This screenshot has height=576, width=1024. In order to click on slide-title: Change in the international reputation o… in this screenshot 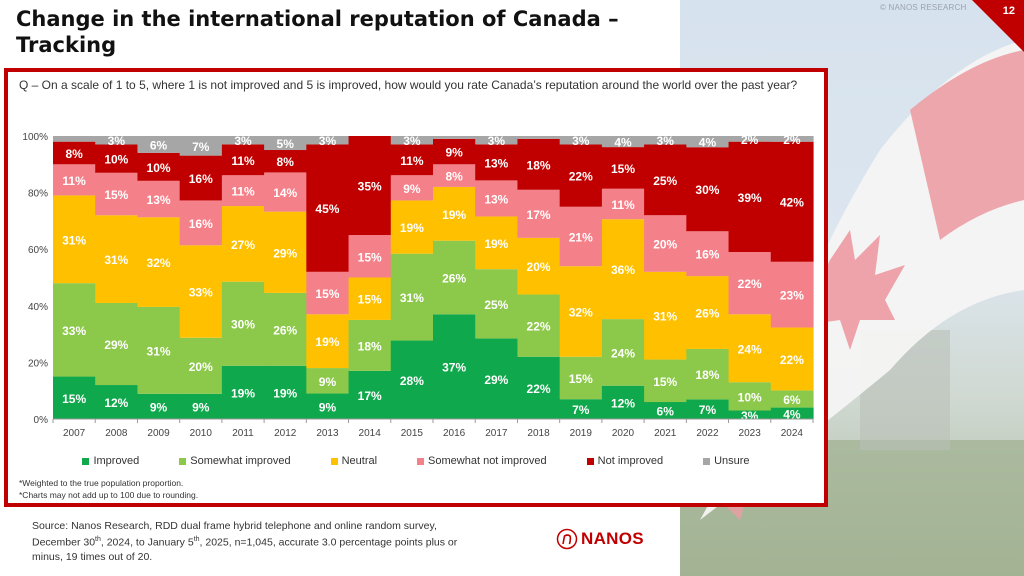, I will do `click(317, 32)`.